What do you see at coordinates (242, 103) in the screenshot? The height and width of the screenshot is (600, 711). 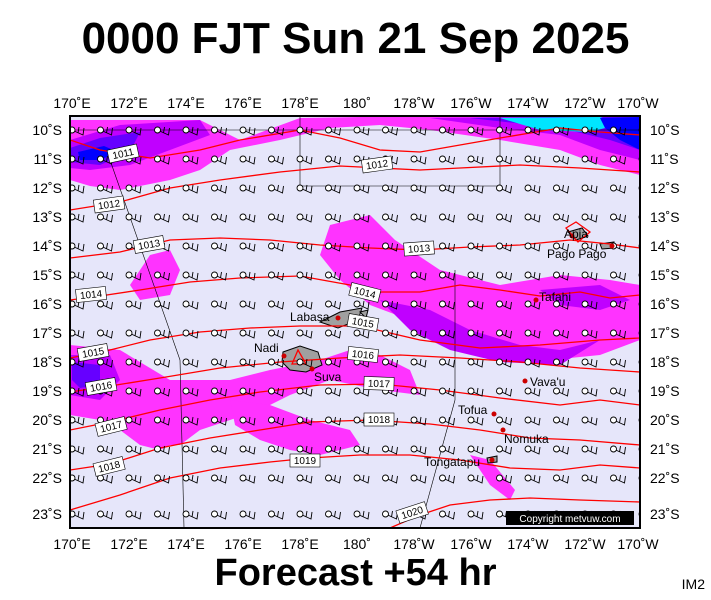 I see `lon-label-top: 176˚E` at bounding box center [242, 103].